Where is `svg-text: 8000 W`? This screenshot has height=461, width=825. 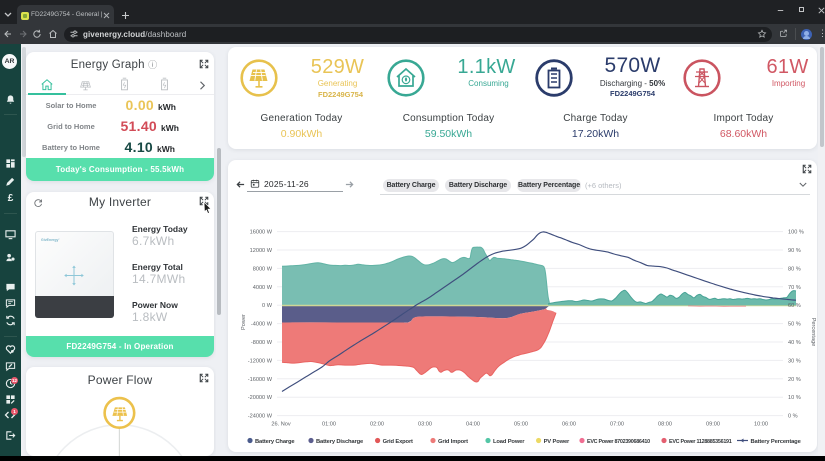
svg-text: 8000 W is located at coordinates (263, 269).